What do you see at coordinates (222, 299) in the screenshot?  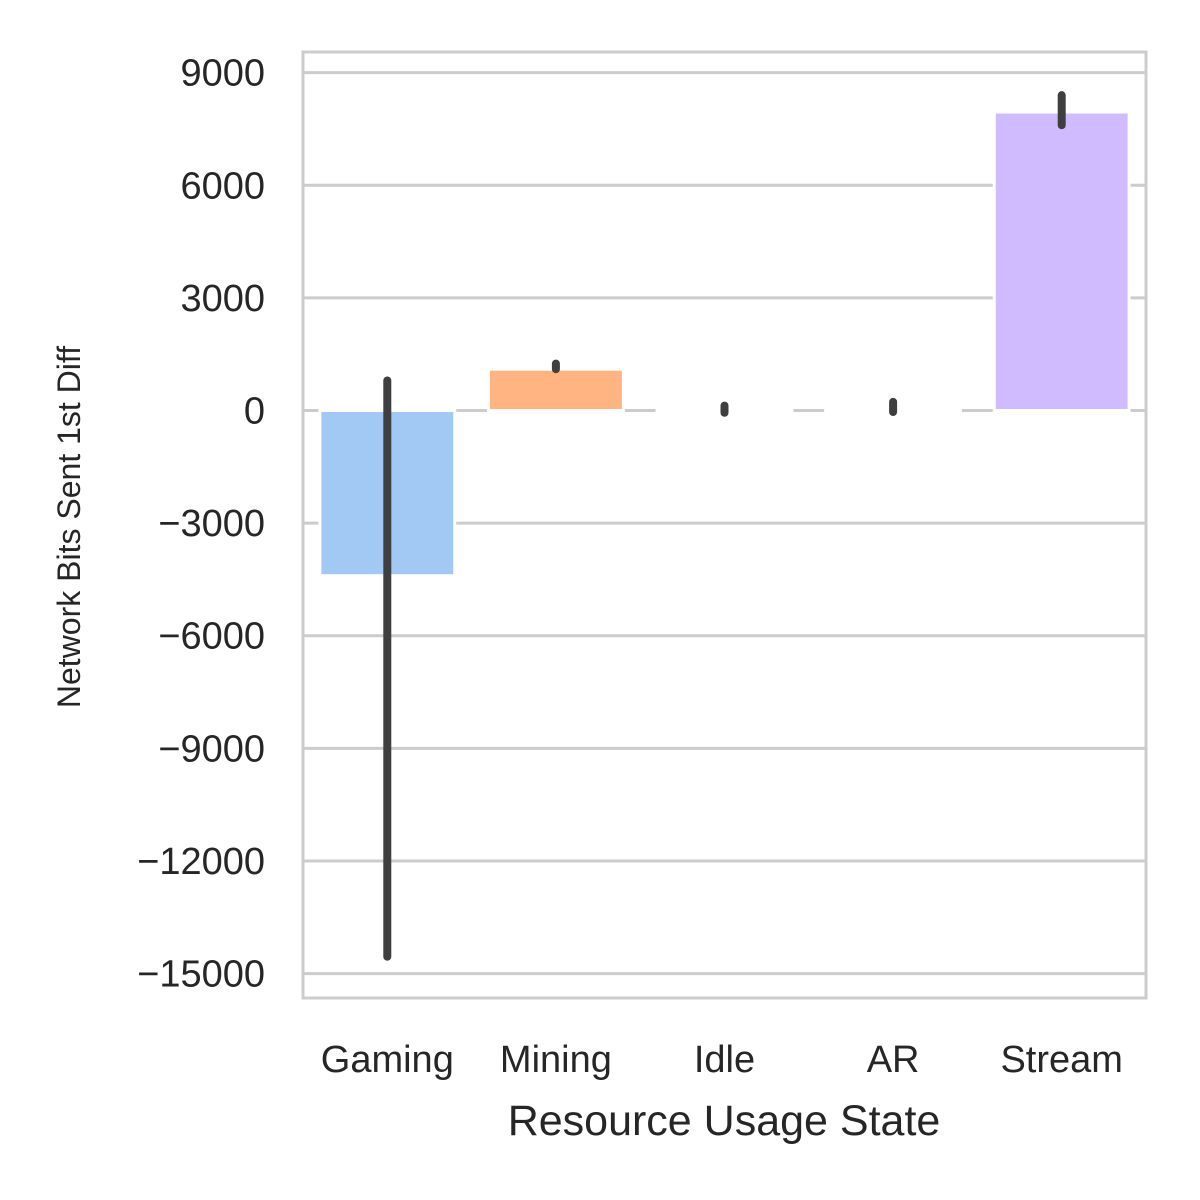 I see `y-tick-label: 3000` at bounding box center [222, 299].